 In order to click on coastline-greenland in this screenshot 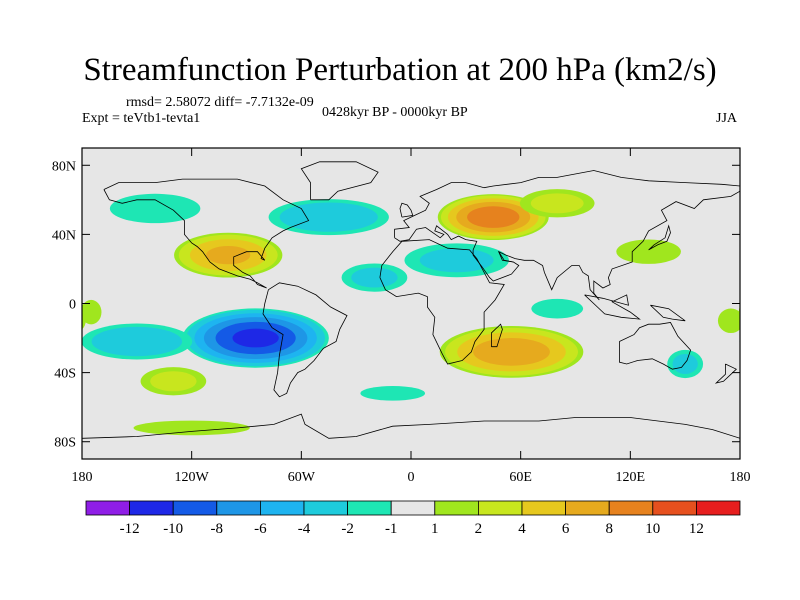, I will do `click(339, 181)`.